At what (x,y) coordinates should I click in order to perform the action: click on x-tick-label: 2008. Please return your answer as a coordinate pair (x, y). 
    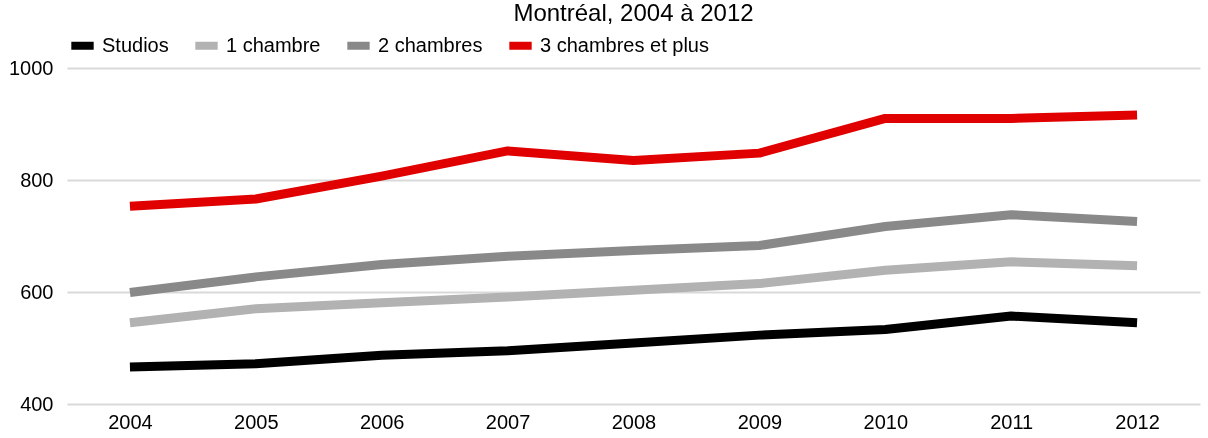
    Looking at the image, I should click on (634, 421).